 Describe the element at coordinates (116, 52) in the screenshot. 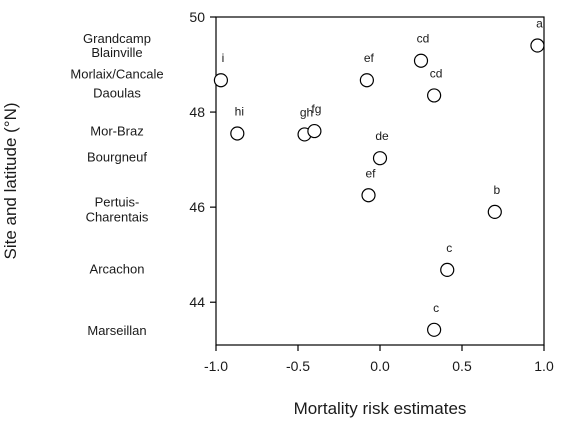

I see `site-label: Blainville` at that location.